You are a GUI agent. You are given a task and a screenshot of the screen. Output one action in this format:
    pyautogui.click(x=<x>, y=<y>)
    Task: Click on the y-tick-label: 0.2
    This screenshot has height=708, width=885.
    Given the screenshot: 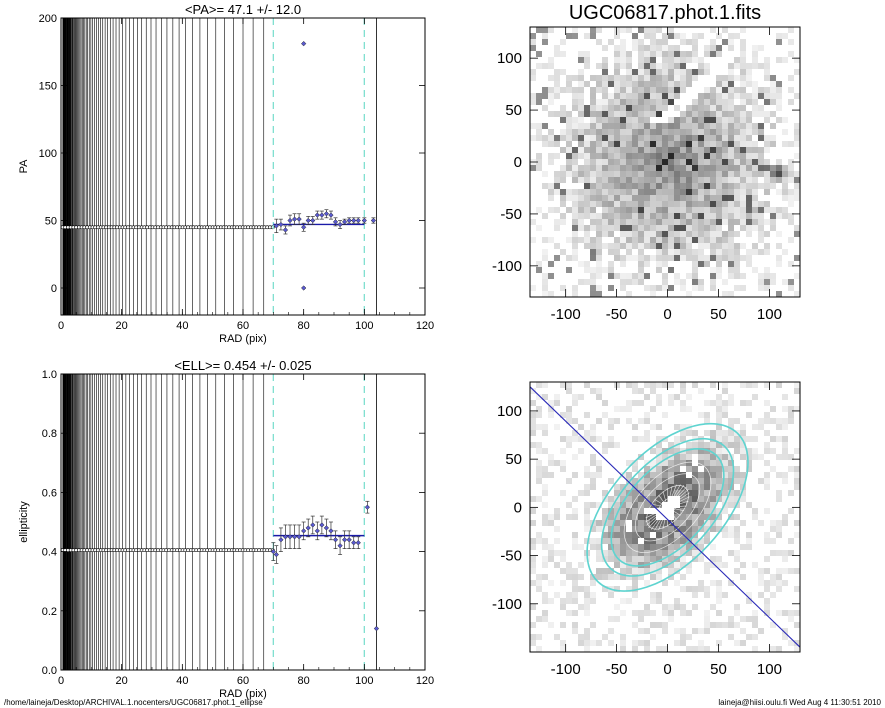 What is the action you would take?
    pyautogui.click(x=49, y=612)
    